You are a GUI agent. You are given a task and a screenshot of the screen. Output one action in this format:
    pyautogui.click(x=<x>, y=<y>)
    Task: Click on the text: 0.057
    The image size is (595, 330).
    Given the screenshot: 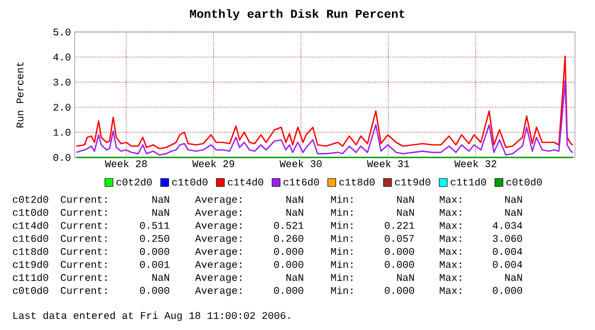 What is the action you would take?
    pyautogui.click(x=399, y=238)
    